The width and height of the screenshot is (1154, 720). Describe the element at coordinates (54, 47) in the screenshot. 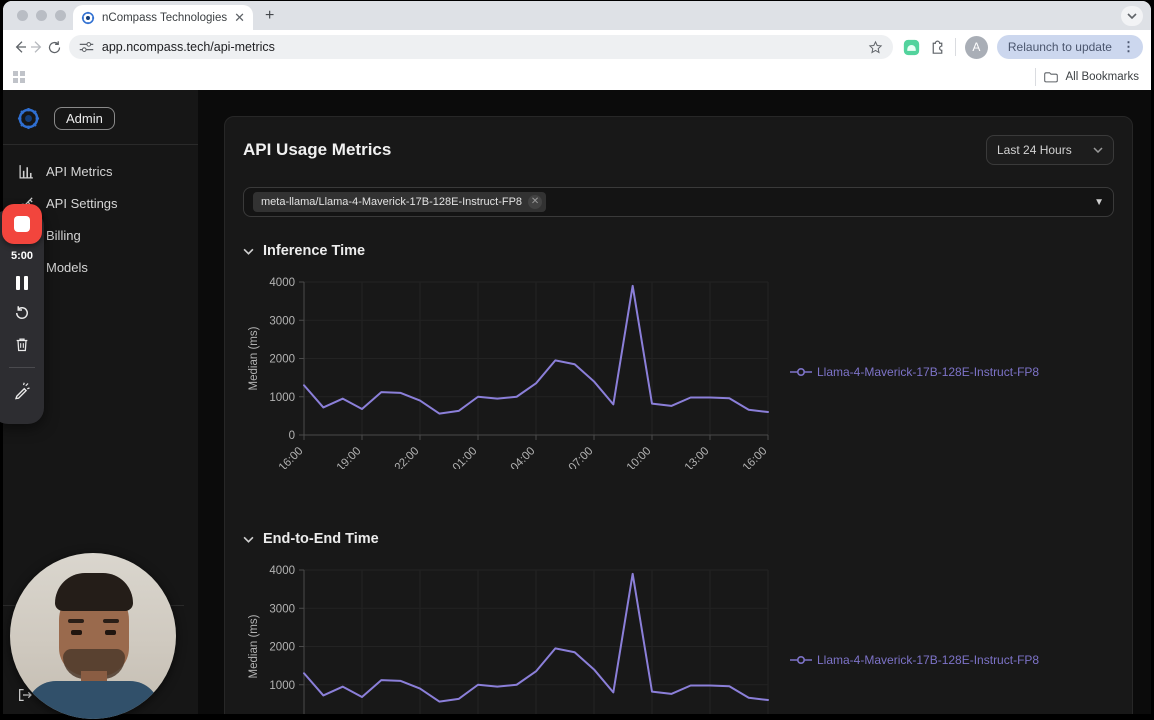

I see `reload-button` at that location.